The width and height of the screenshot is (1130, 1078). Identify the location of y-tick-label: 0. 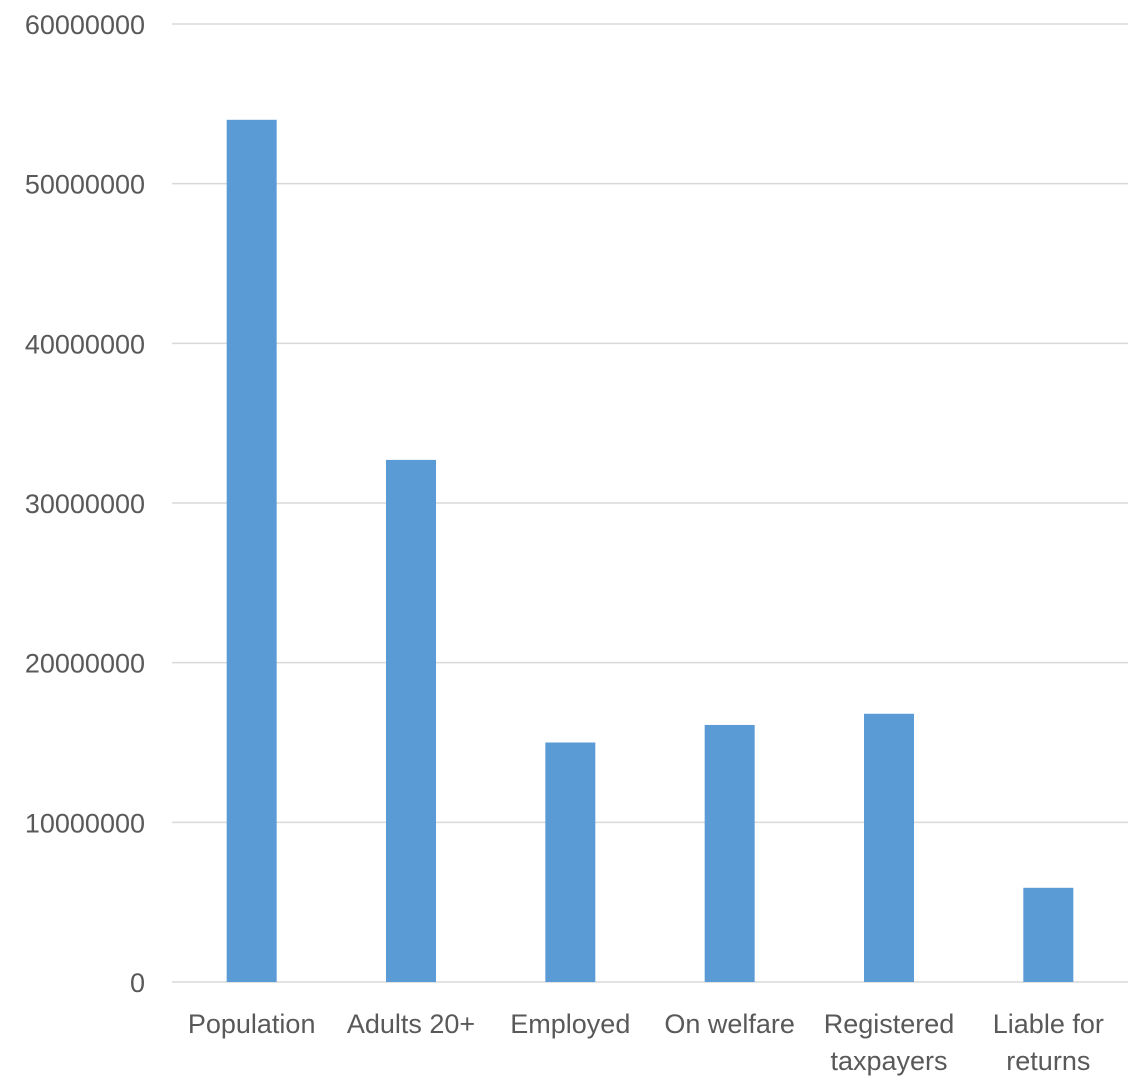
(137, 983).